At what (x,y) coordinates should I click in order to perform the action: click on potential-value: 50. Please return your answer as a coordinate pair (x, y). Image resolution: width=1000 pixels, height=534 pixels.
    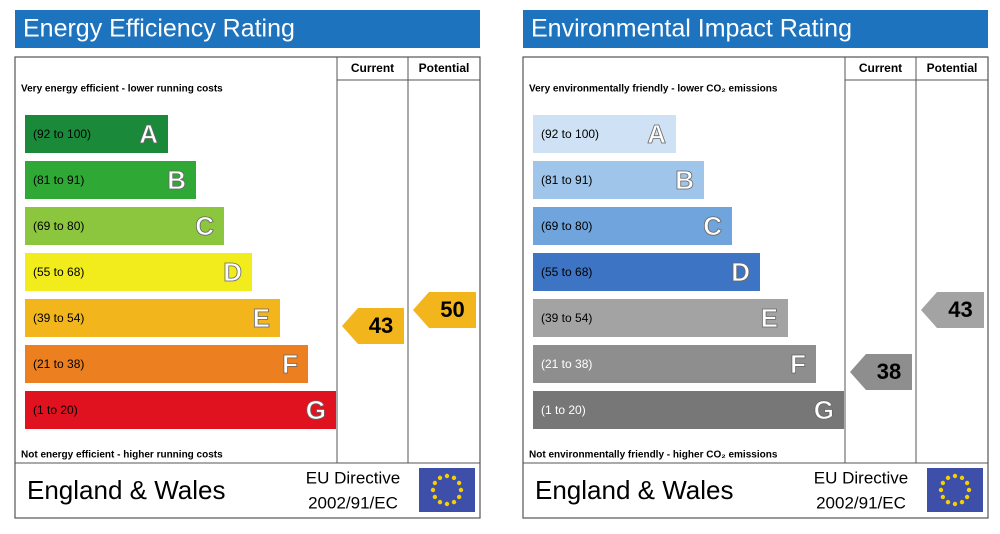
    Looking at the image, I should click on (452, 309).